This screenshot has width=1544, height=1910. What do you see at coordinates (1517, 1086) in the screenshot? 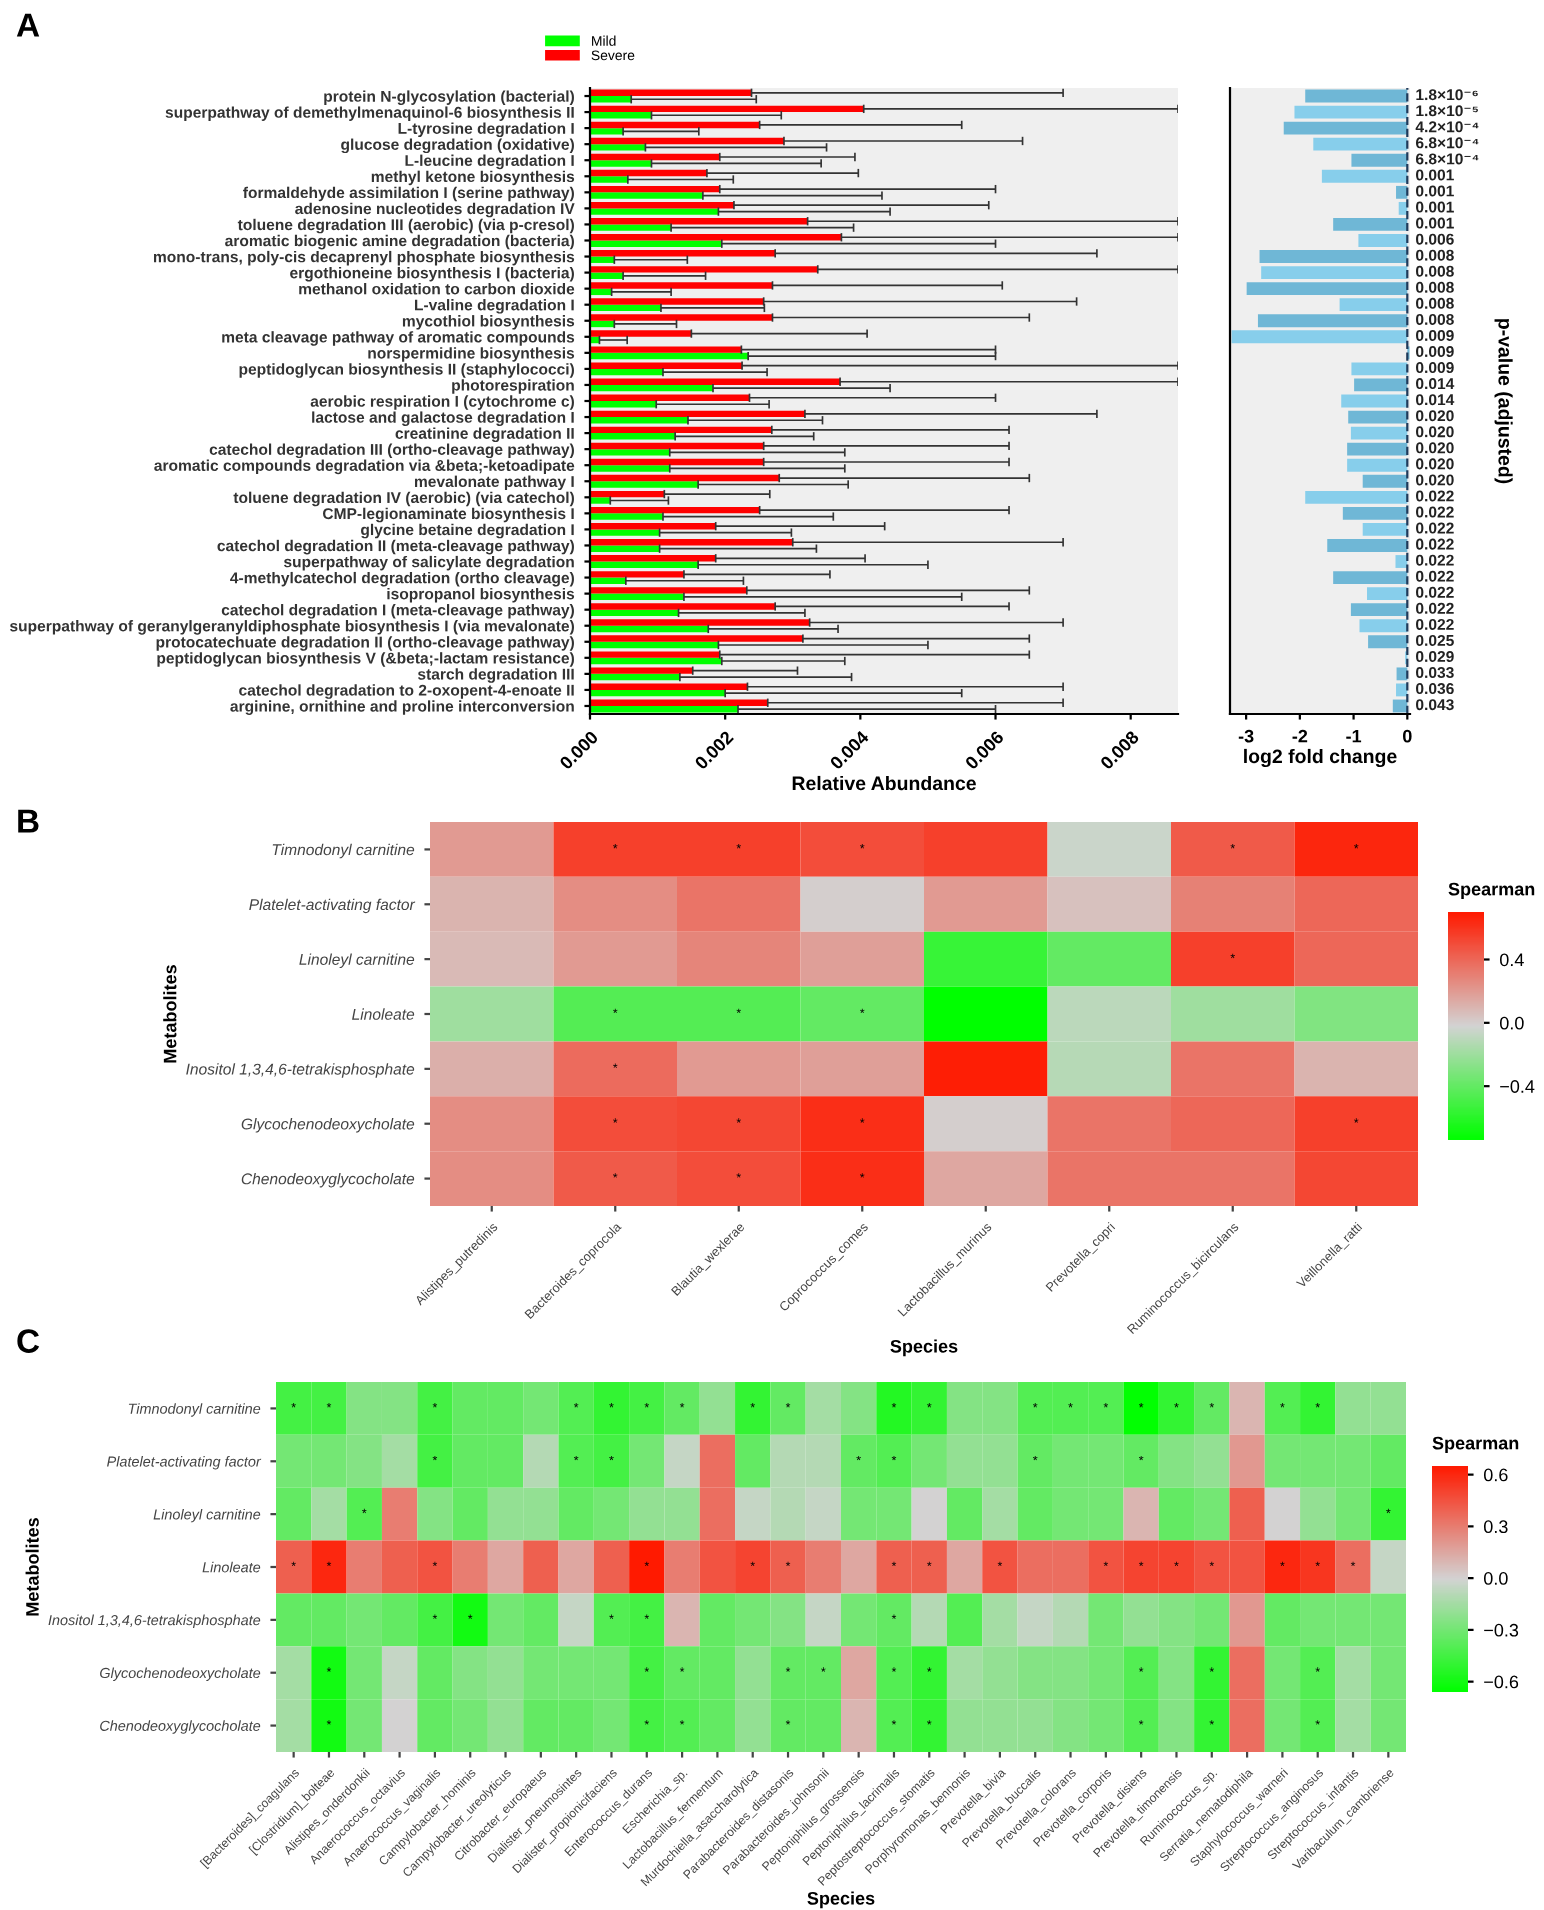
I see `color-bar-label: −0.4` at bounding box center [1517, 1086].